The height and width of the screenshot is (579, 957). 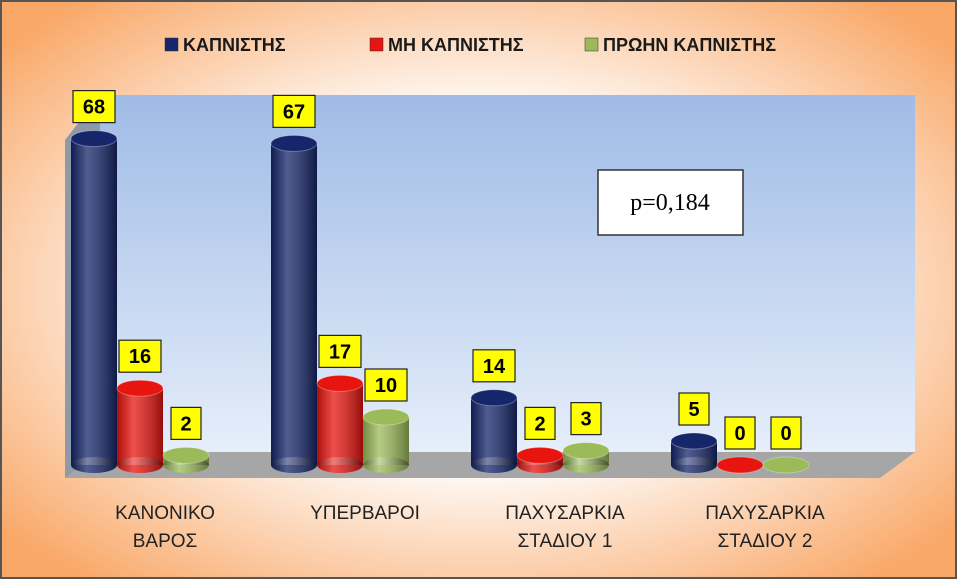 I want to click on category-label: ΚΑΝΟΝΙΚΟ ΒΑΡΟΣ, so click(x=165, y=527).